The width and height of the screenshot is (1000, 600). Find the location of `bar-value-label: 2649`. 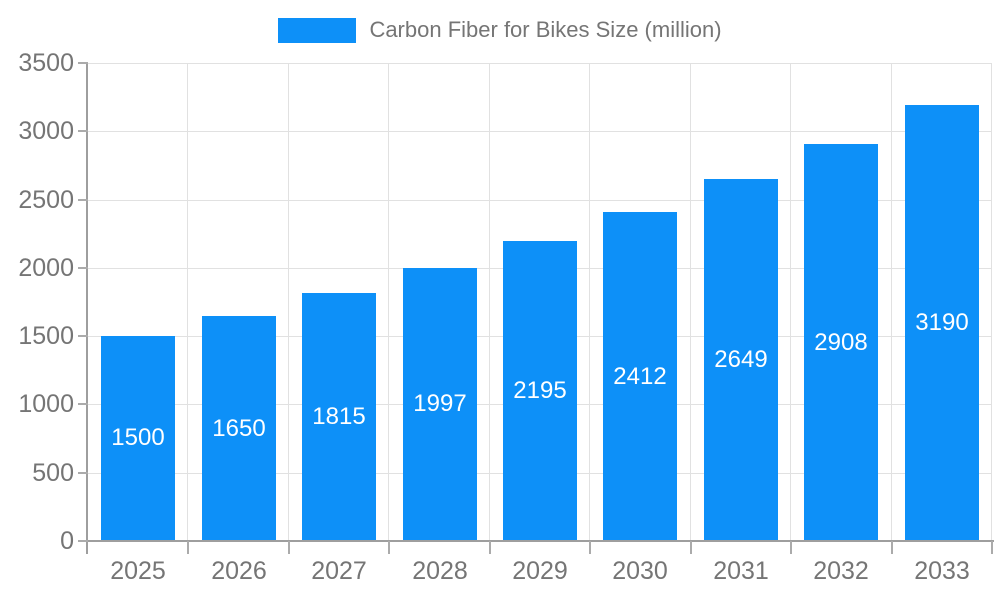

bar-value-label: 2649 is located at coordinates (741, 359).